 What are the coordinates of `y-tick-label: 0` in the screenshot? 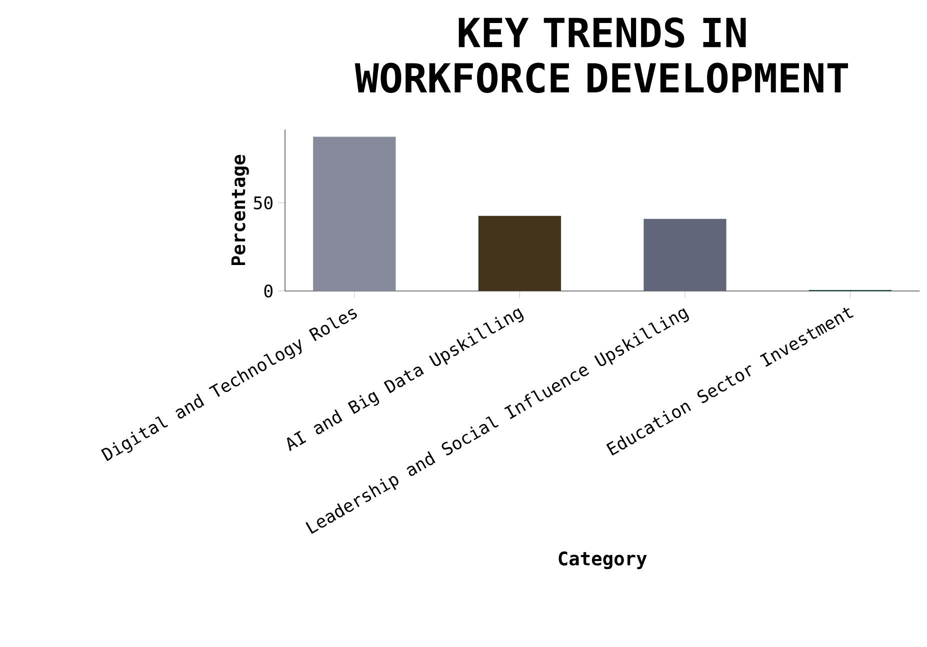 It's located at (268, 291).